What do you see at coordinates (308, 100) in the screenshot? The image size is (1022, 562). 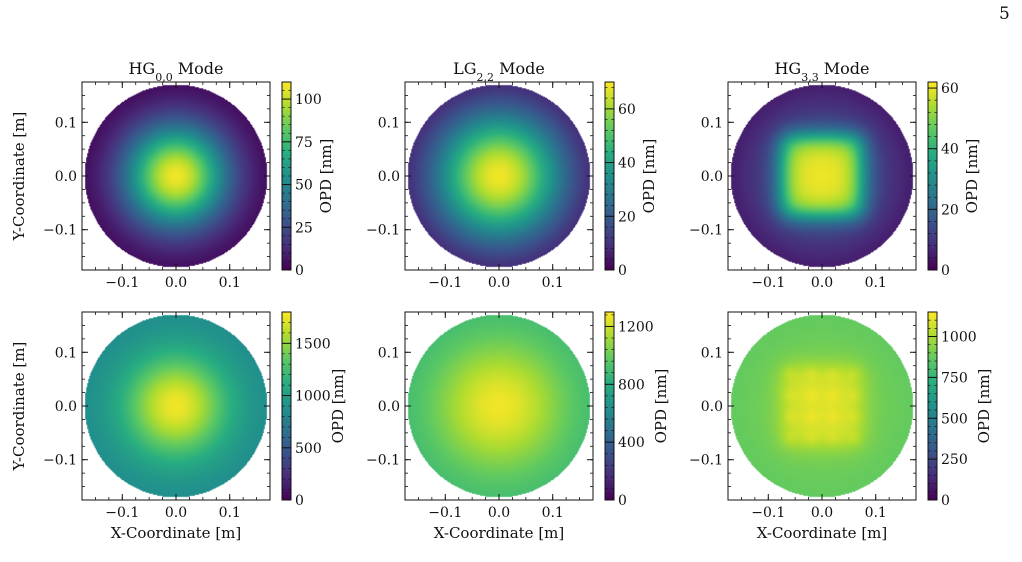 I see `colorbar-tick-label: 100` at bounding box center [308, 100].